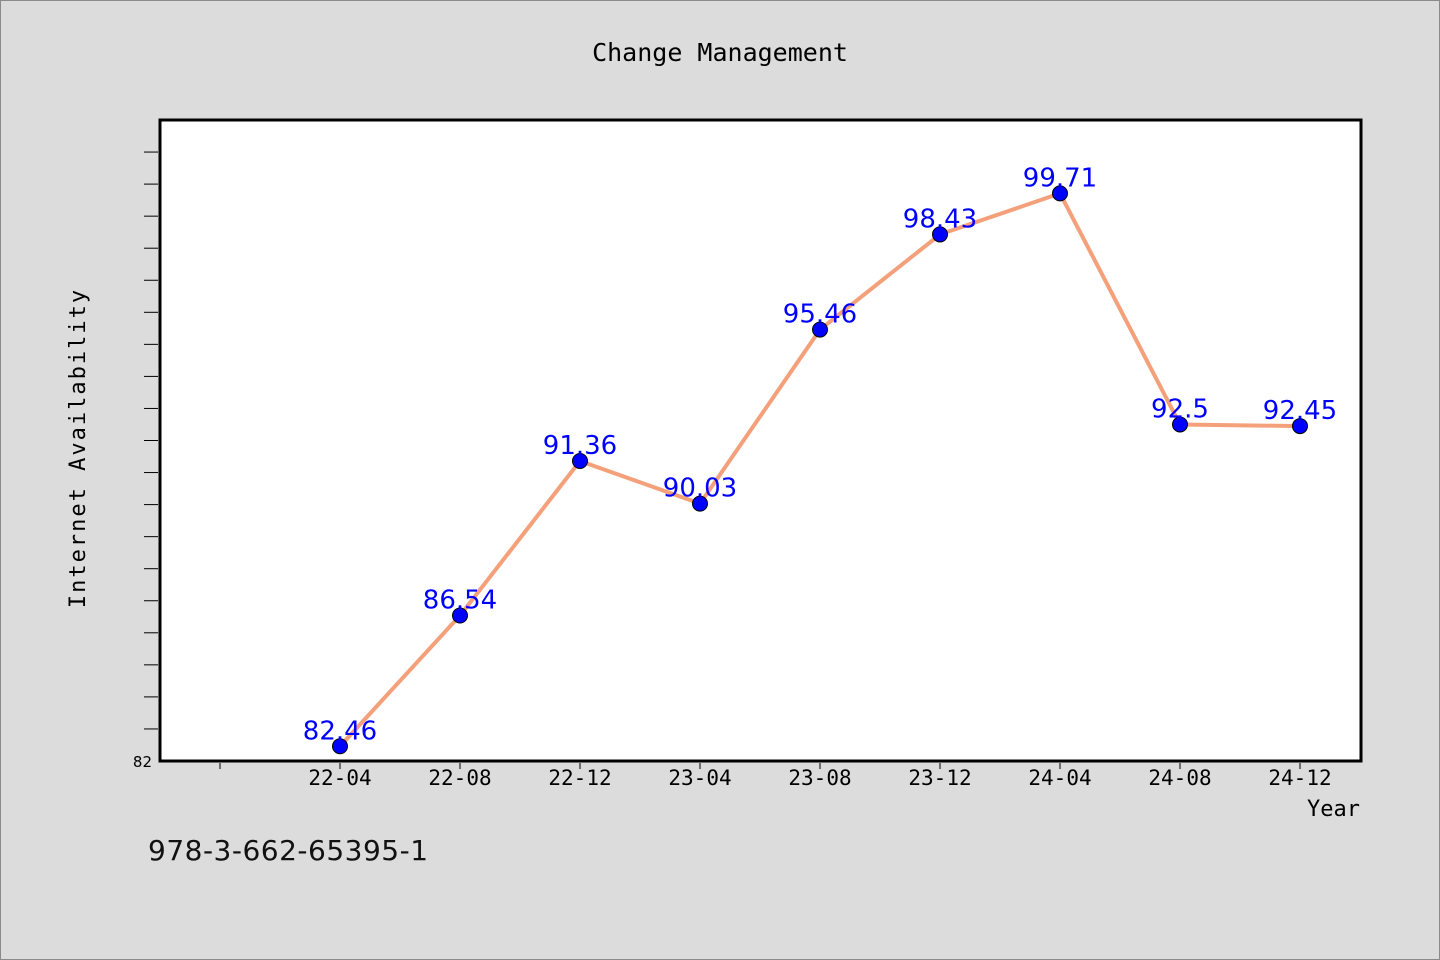 Image resolution: width=1440 pixels, height=960 pixels. I want to click on y-axis-tick-labels: 82, so click(142, 762).